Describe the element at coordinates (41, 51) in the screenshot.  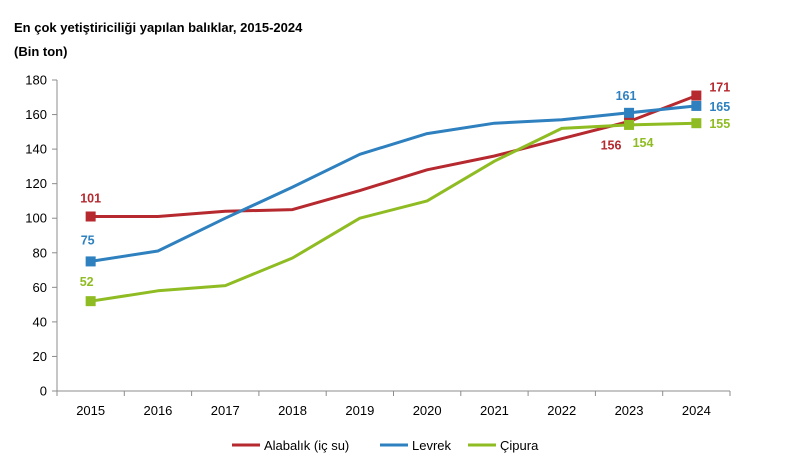
I see `chart-subtitle: (Bin ton)` at that location.